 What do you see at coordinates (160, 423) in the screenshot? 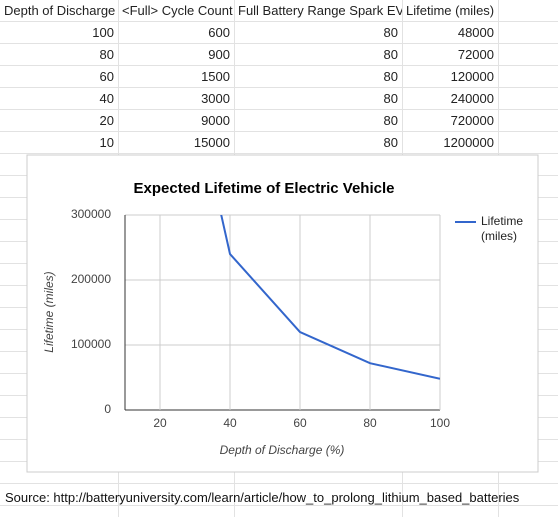
I see `x-tick-label: 20` at bounding box center [160, 423].